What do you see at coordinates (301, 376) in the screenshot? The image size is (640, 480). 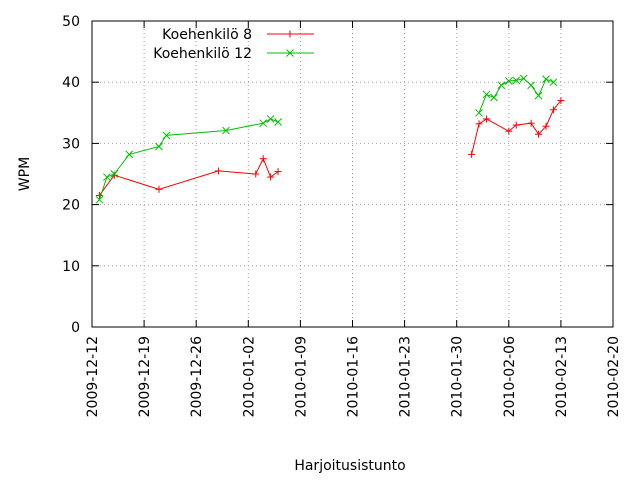 I see `x-tick-label: 2010-01-09` at bounding box center [301, 376].